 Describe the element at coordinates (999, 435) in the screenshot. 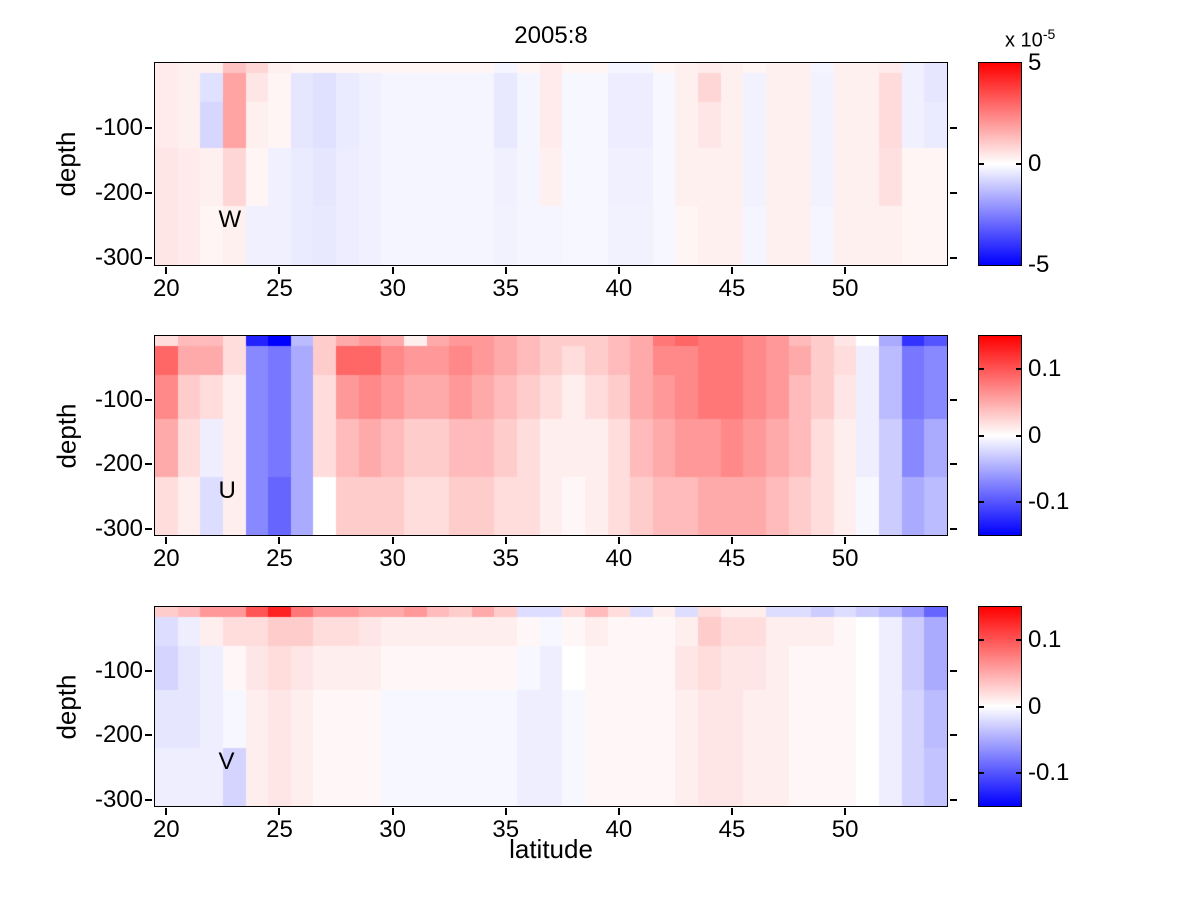

I see `colorbar-u` at that location.